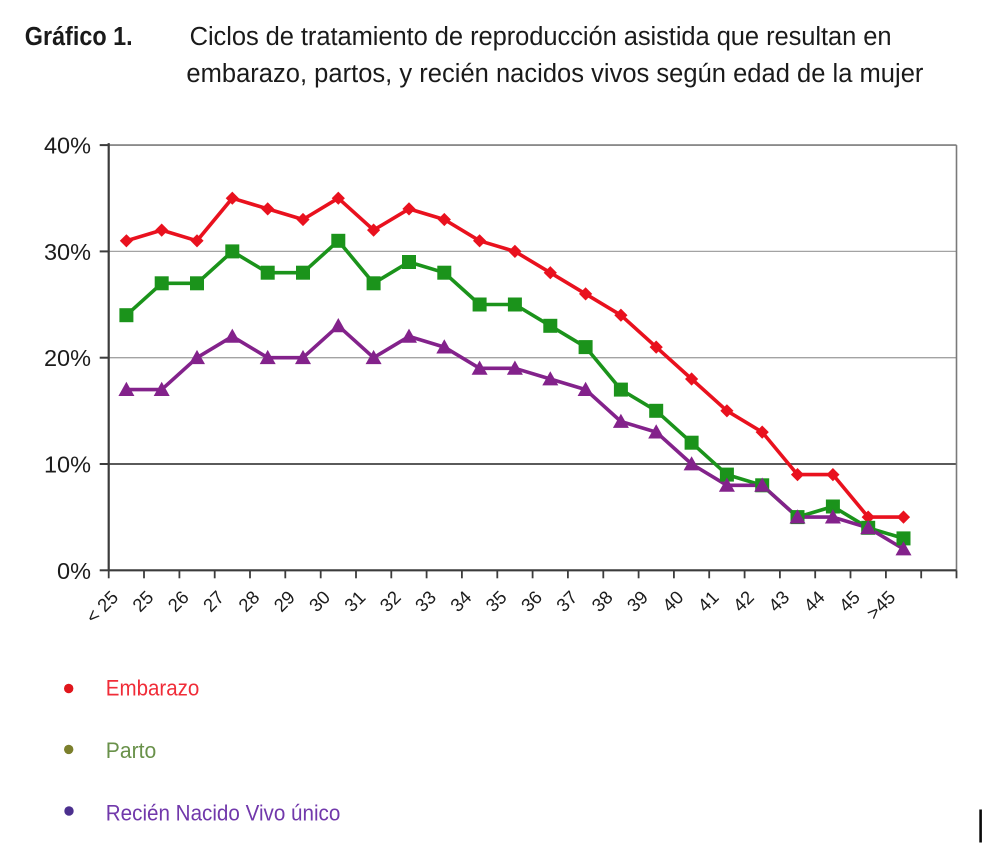  Describe the element at coordinates (102, 606) in the screenshot. I see `svg-text: < 25` at that location.